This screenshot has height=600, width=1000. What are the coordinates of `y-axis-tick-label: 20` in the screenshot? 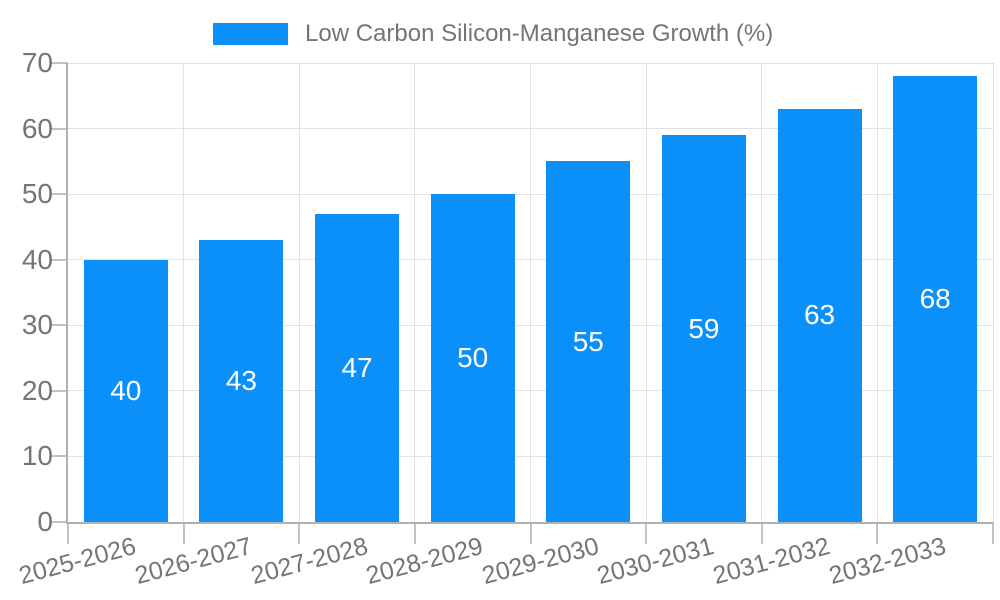 It's located at (37, 390).